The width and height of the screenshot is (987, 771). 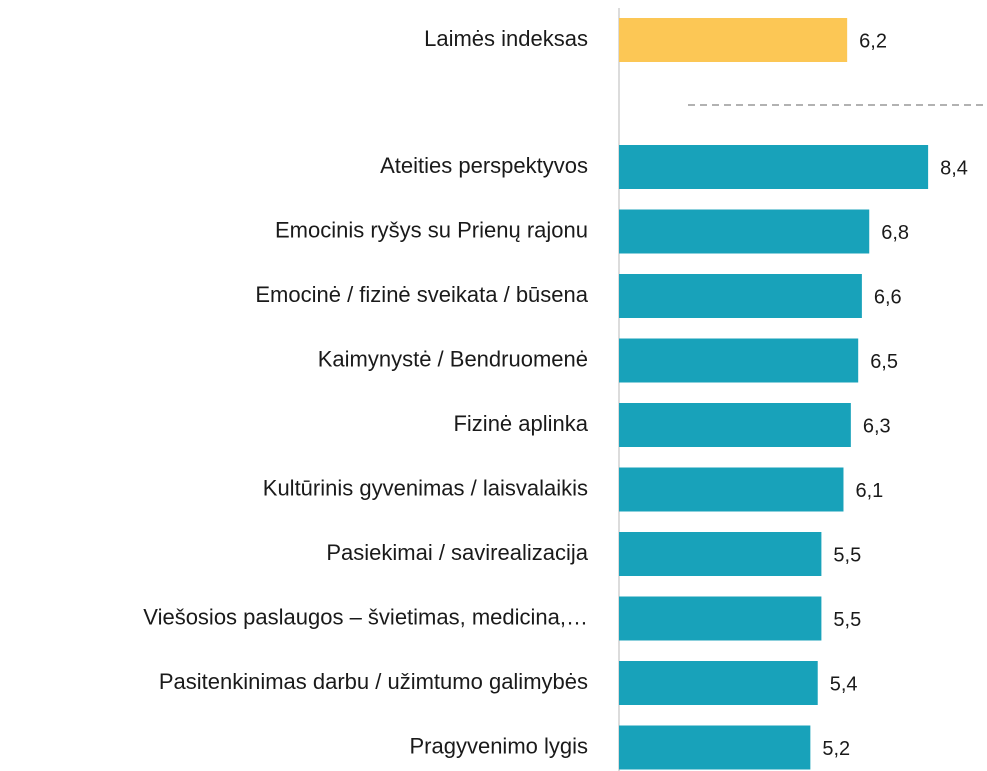 What do you see at coordinates (421, 294) in the screenshot?
I see `category-label: Emocinė / fizinė sveikata / būsena` at bounding box center [421, 294].